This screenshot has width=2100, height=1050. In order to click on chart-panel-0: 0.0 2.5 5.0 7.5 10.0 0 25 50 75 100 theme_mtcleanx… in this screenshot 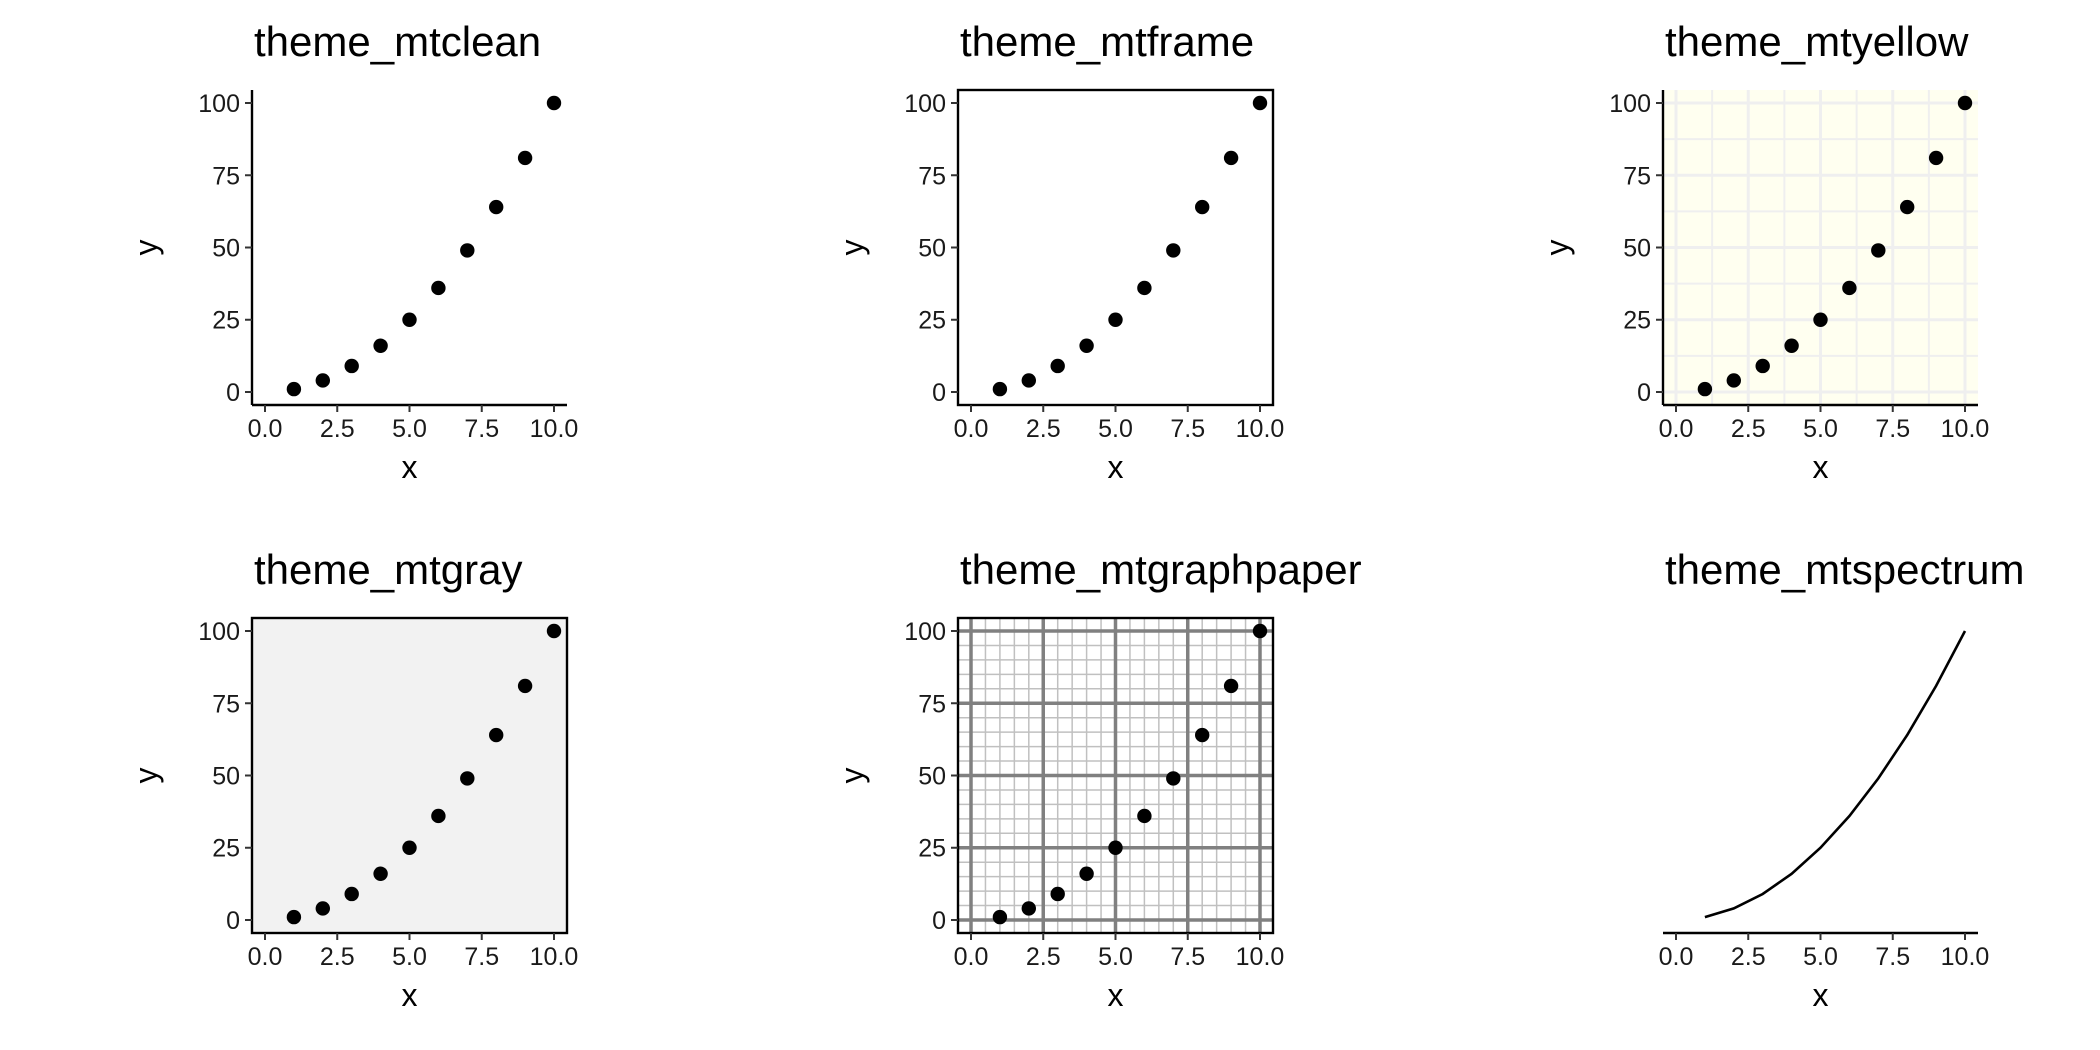, I will do `click(353, 251)`.